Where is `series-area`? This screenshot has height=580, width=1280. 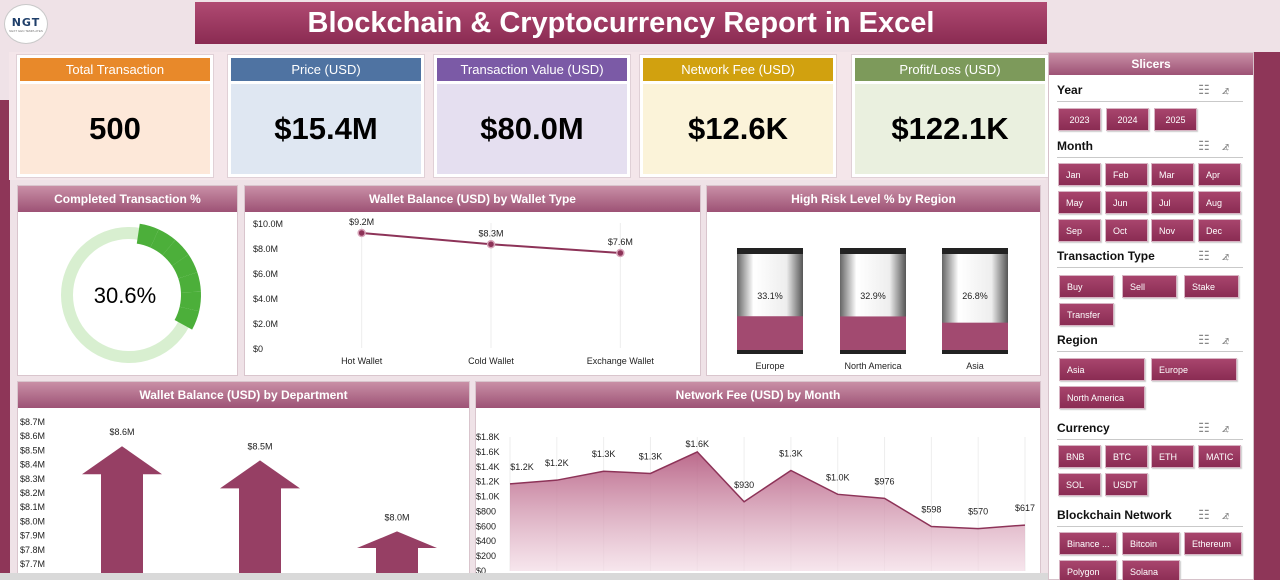 series-area is located at coordinates (767, 511).